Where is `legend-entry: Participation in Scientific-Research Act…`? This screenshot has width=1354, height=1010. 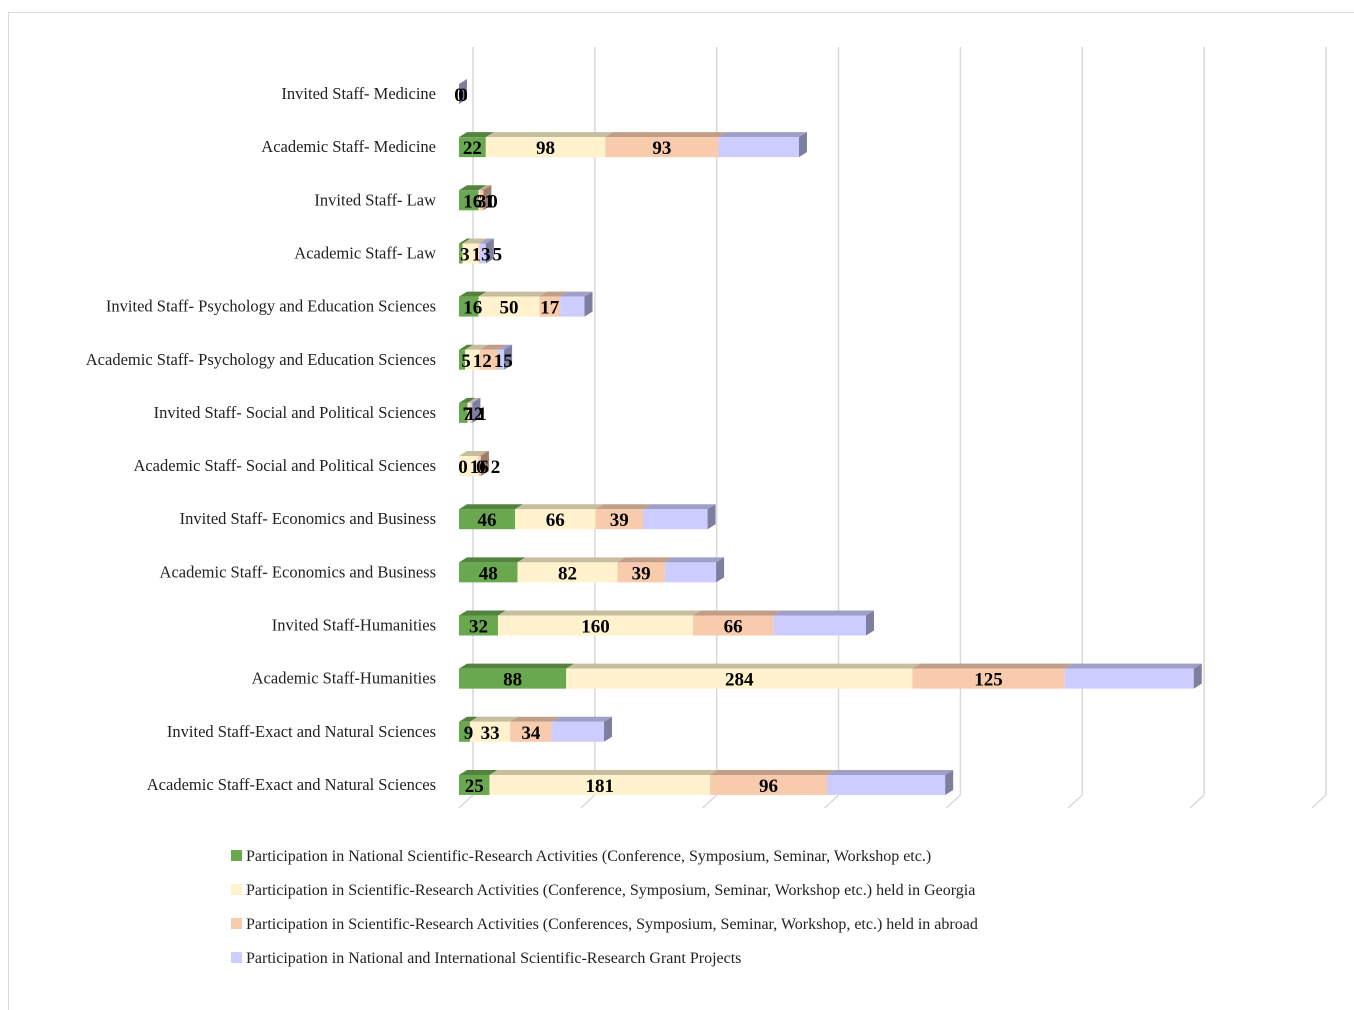
legend-entry: Participation in Scientific-Research Act… is located at coordinates (610, 890).